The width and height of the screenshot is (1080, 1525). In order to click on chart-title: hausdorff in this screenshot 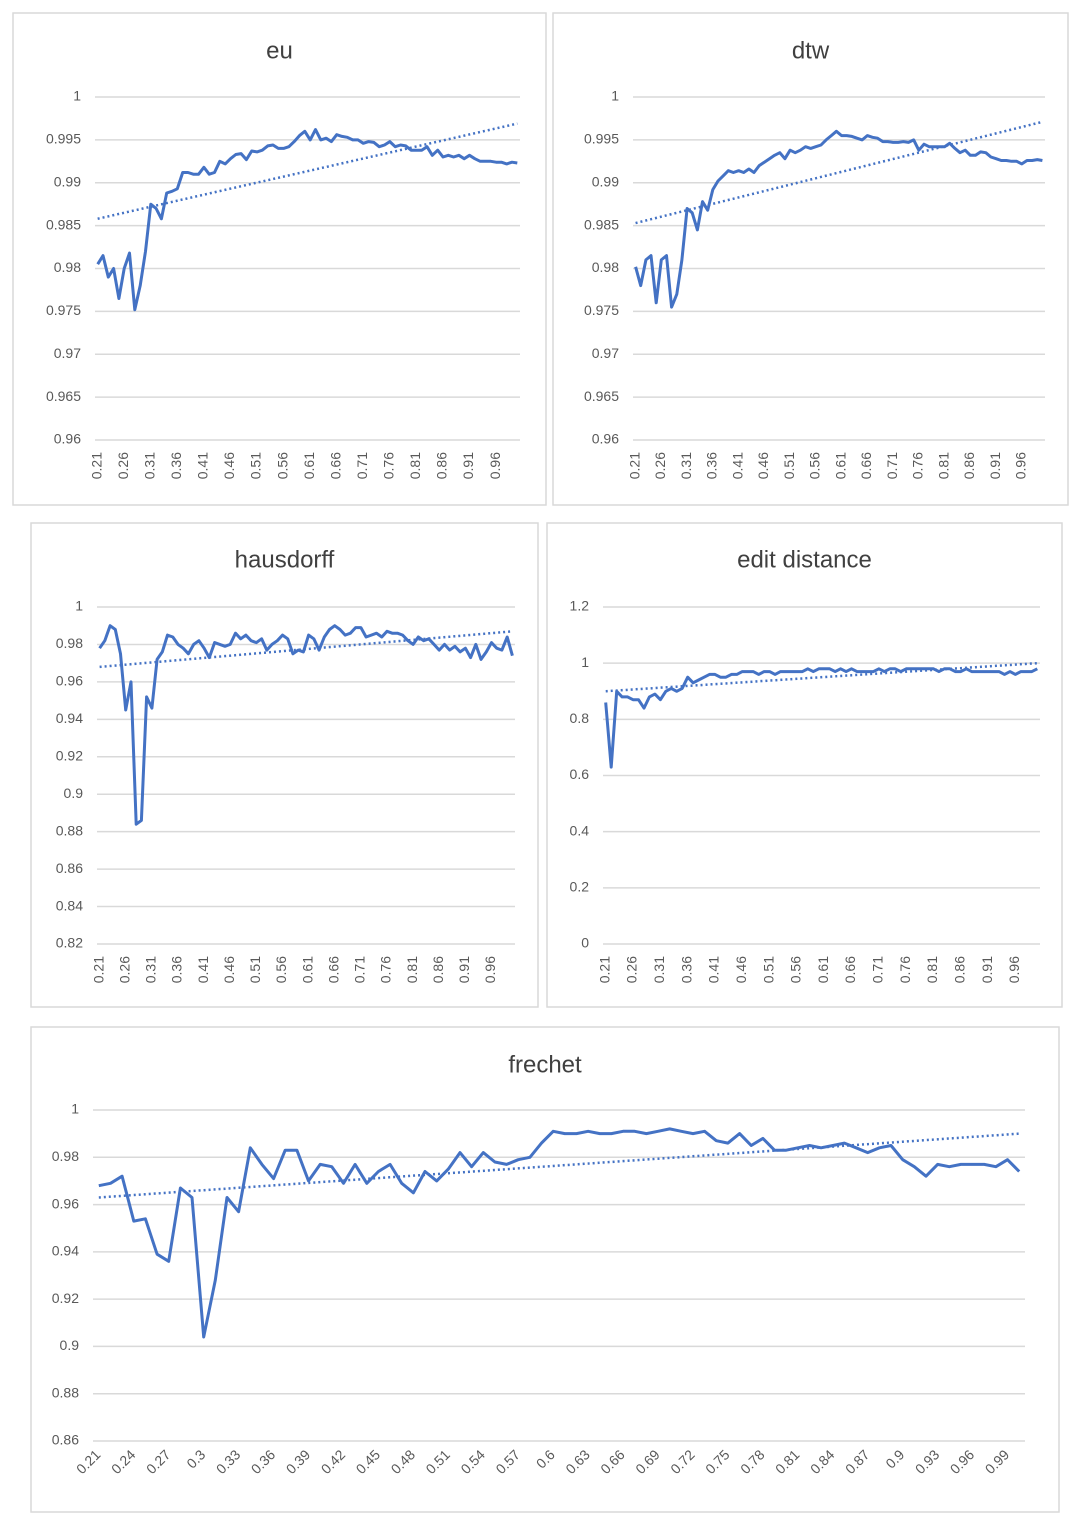, I will do `click(285, 559)`.